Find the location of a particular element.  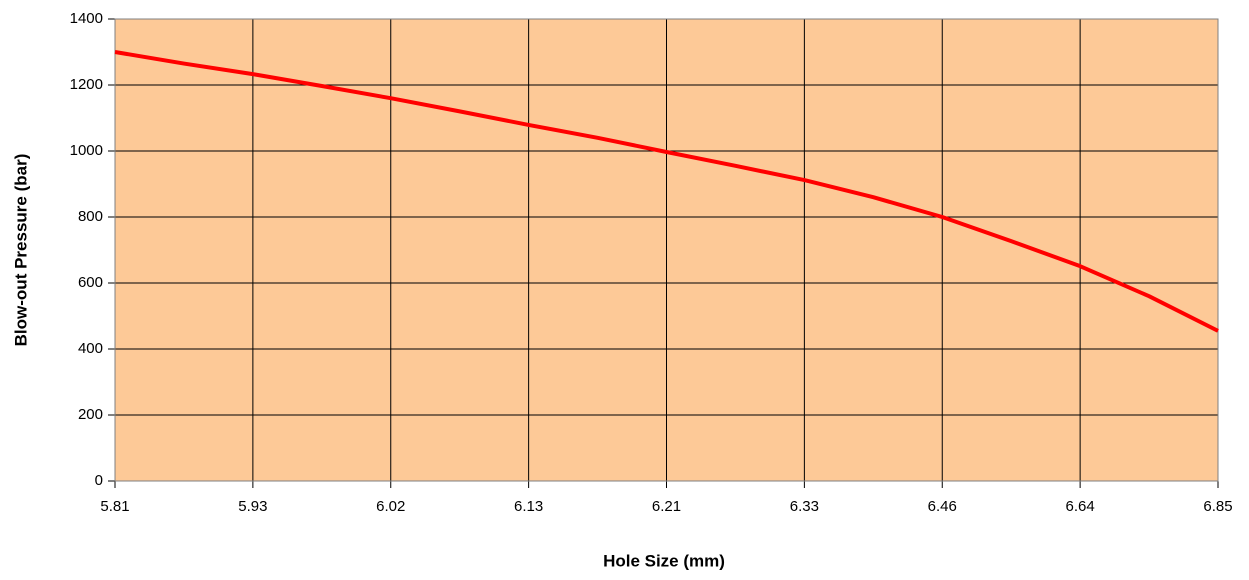

y-tick-label: 400 is located at coordinates (90, 348).